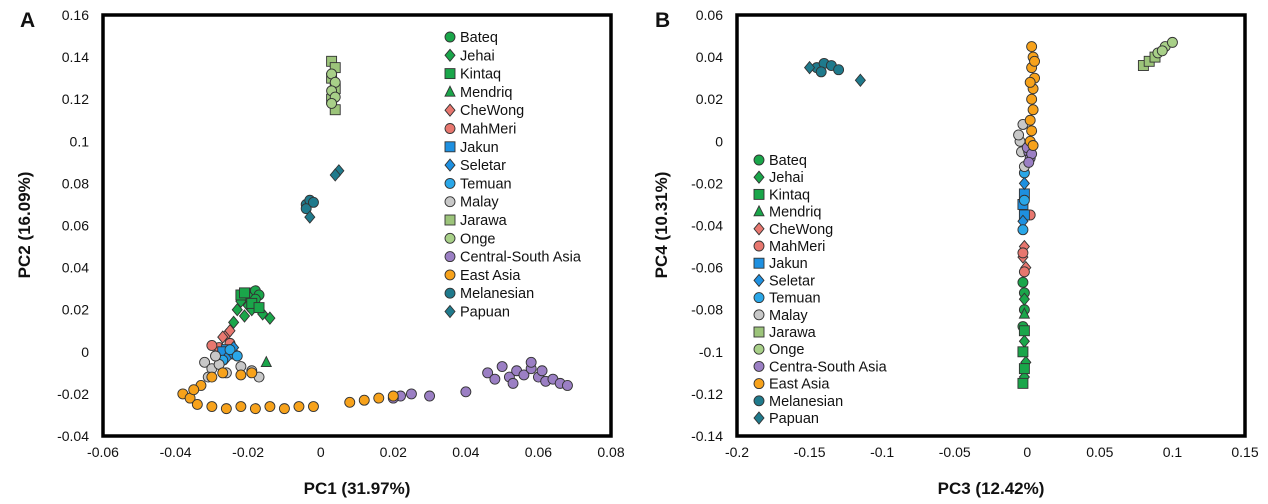  Describe the element at coordinates (1244, 452) in the screenshot. I see `panel-b-x-tick-label: 0.15` at that location.